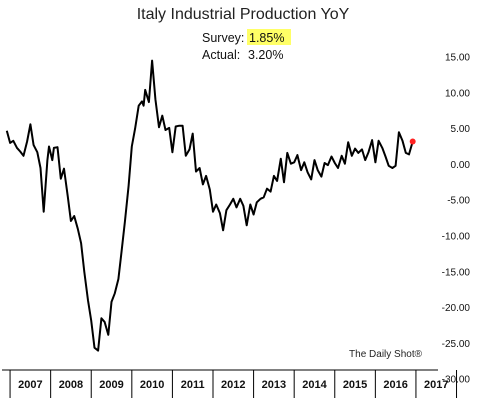 This screenshot has height=400, width=486. I want to click on y-tick-label: 10.00, so click(457, 93).